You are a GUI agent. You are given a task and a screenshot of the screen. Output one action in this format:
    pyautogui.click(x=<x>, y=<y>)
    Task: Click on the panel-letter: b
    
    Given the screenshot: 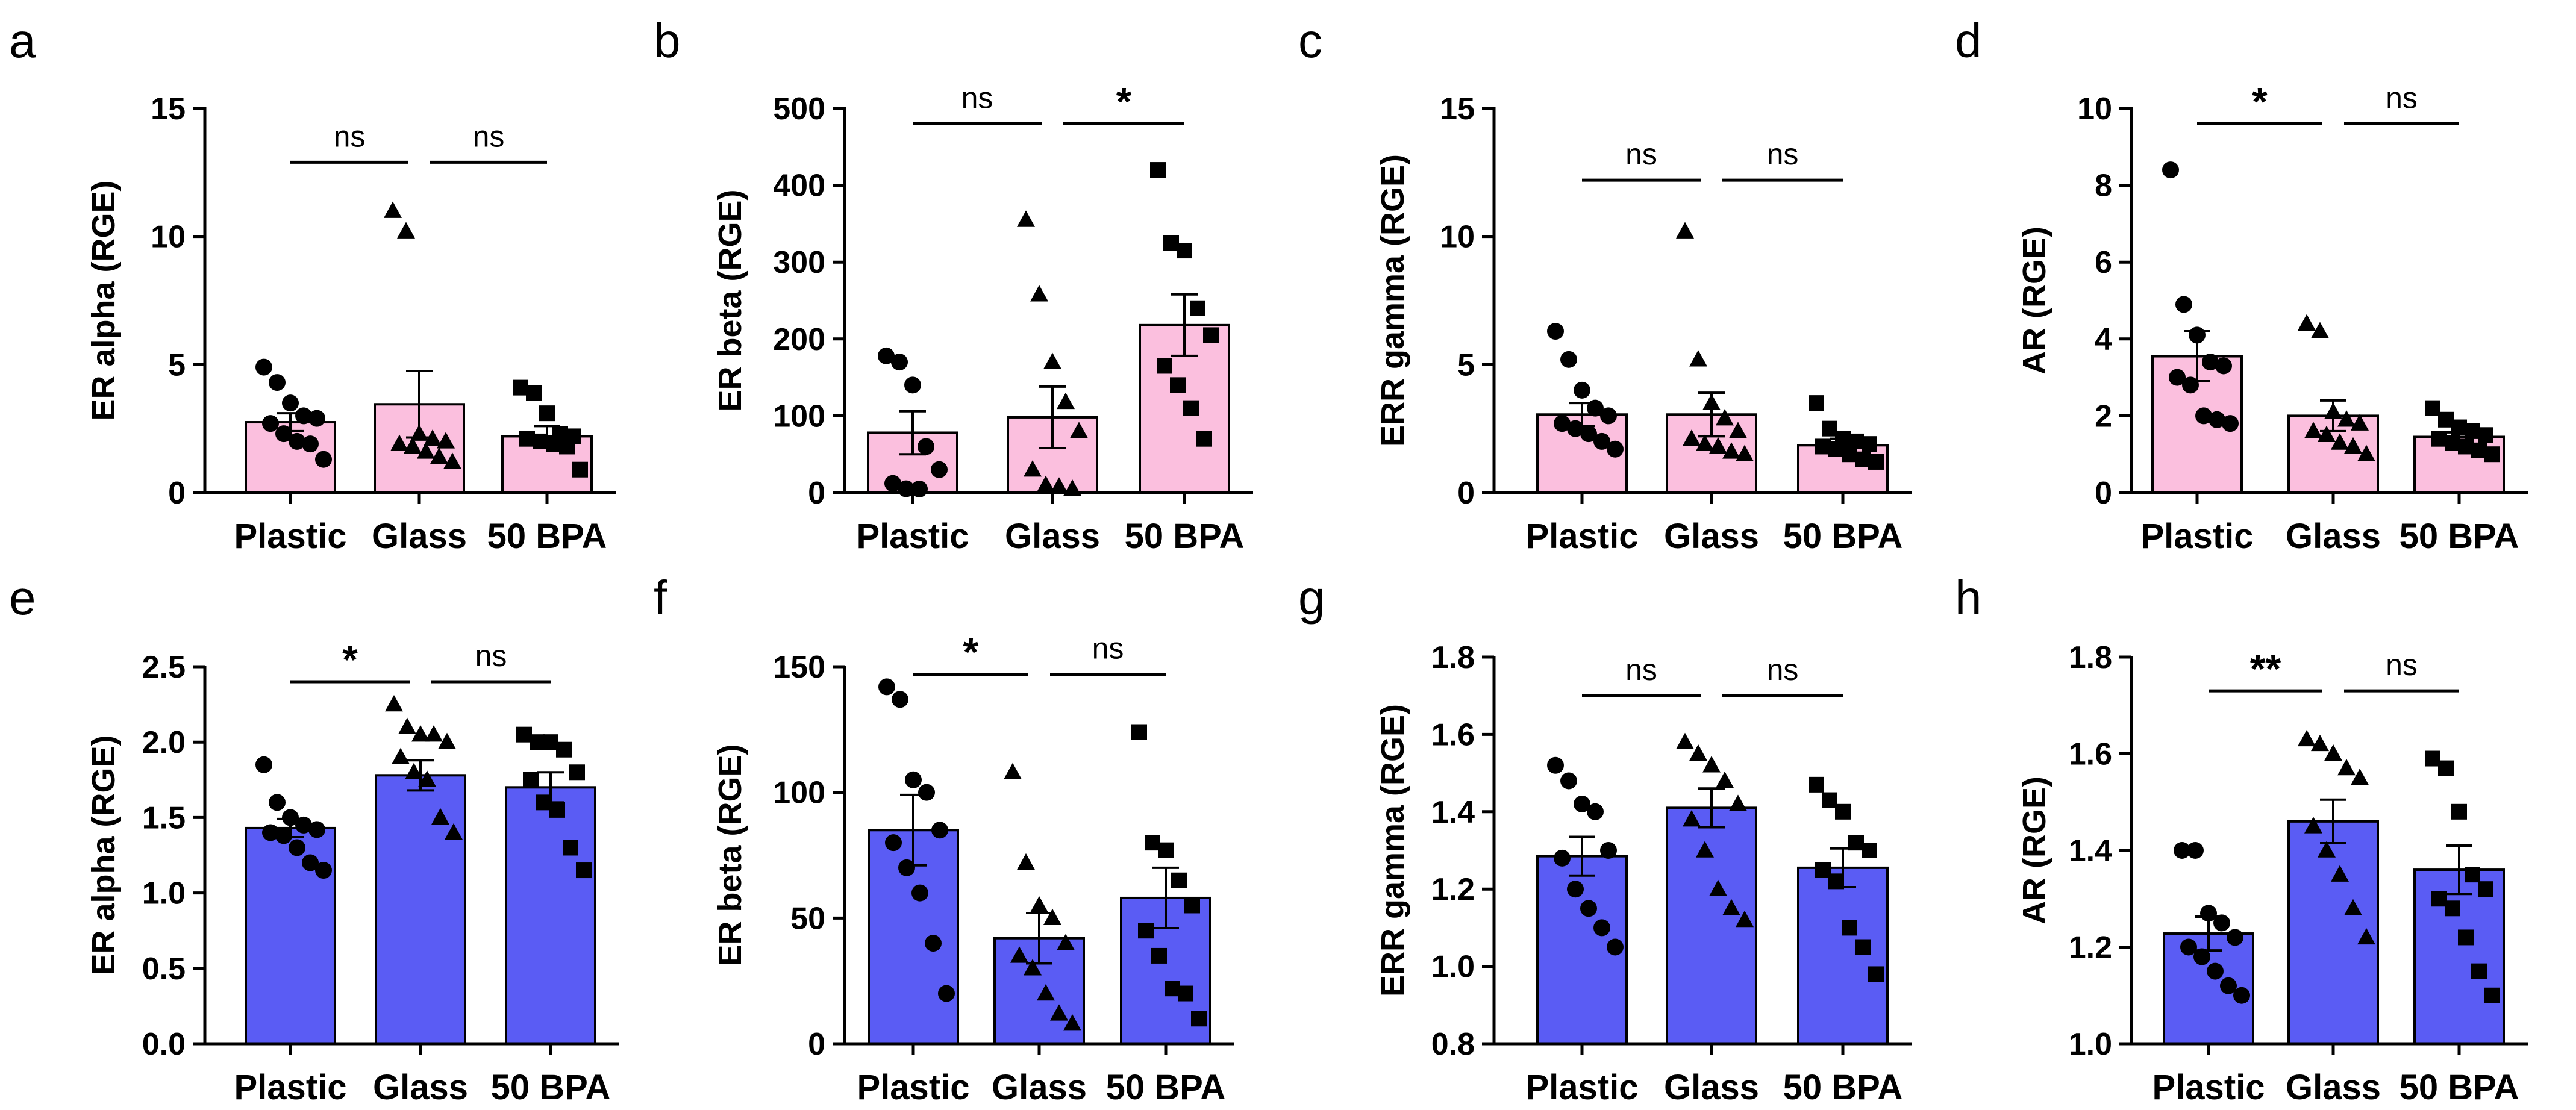 What is the action you would take?
    pyautogui.click(x=668, y=40)
    